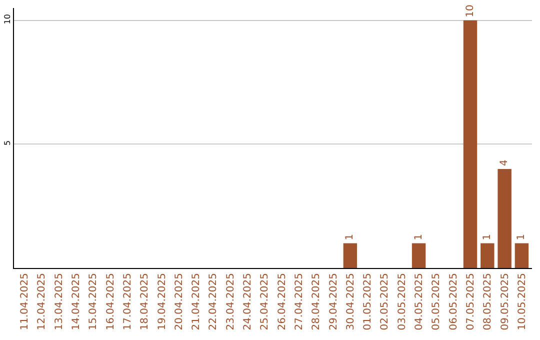 The width and height of the screenshot is (540, 340). What do you see at coordinates (402, 301) in the screenshot?
I see `x-tick-label: 03.05.2025` at bounding box center [402, 301].